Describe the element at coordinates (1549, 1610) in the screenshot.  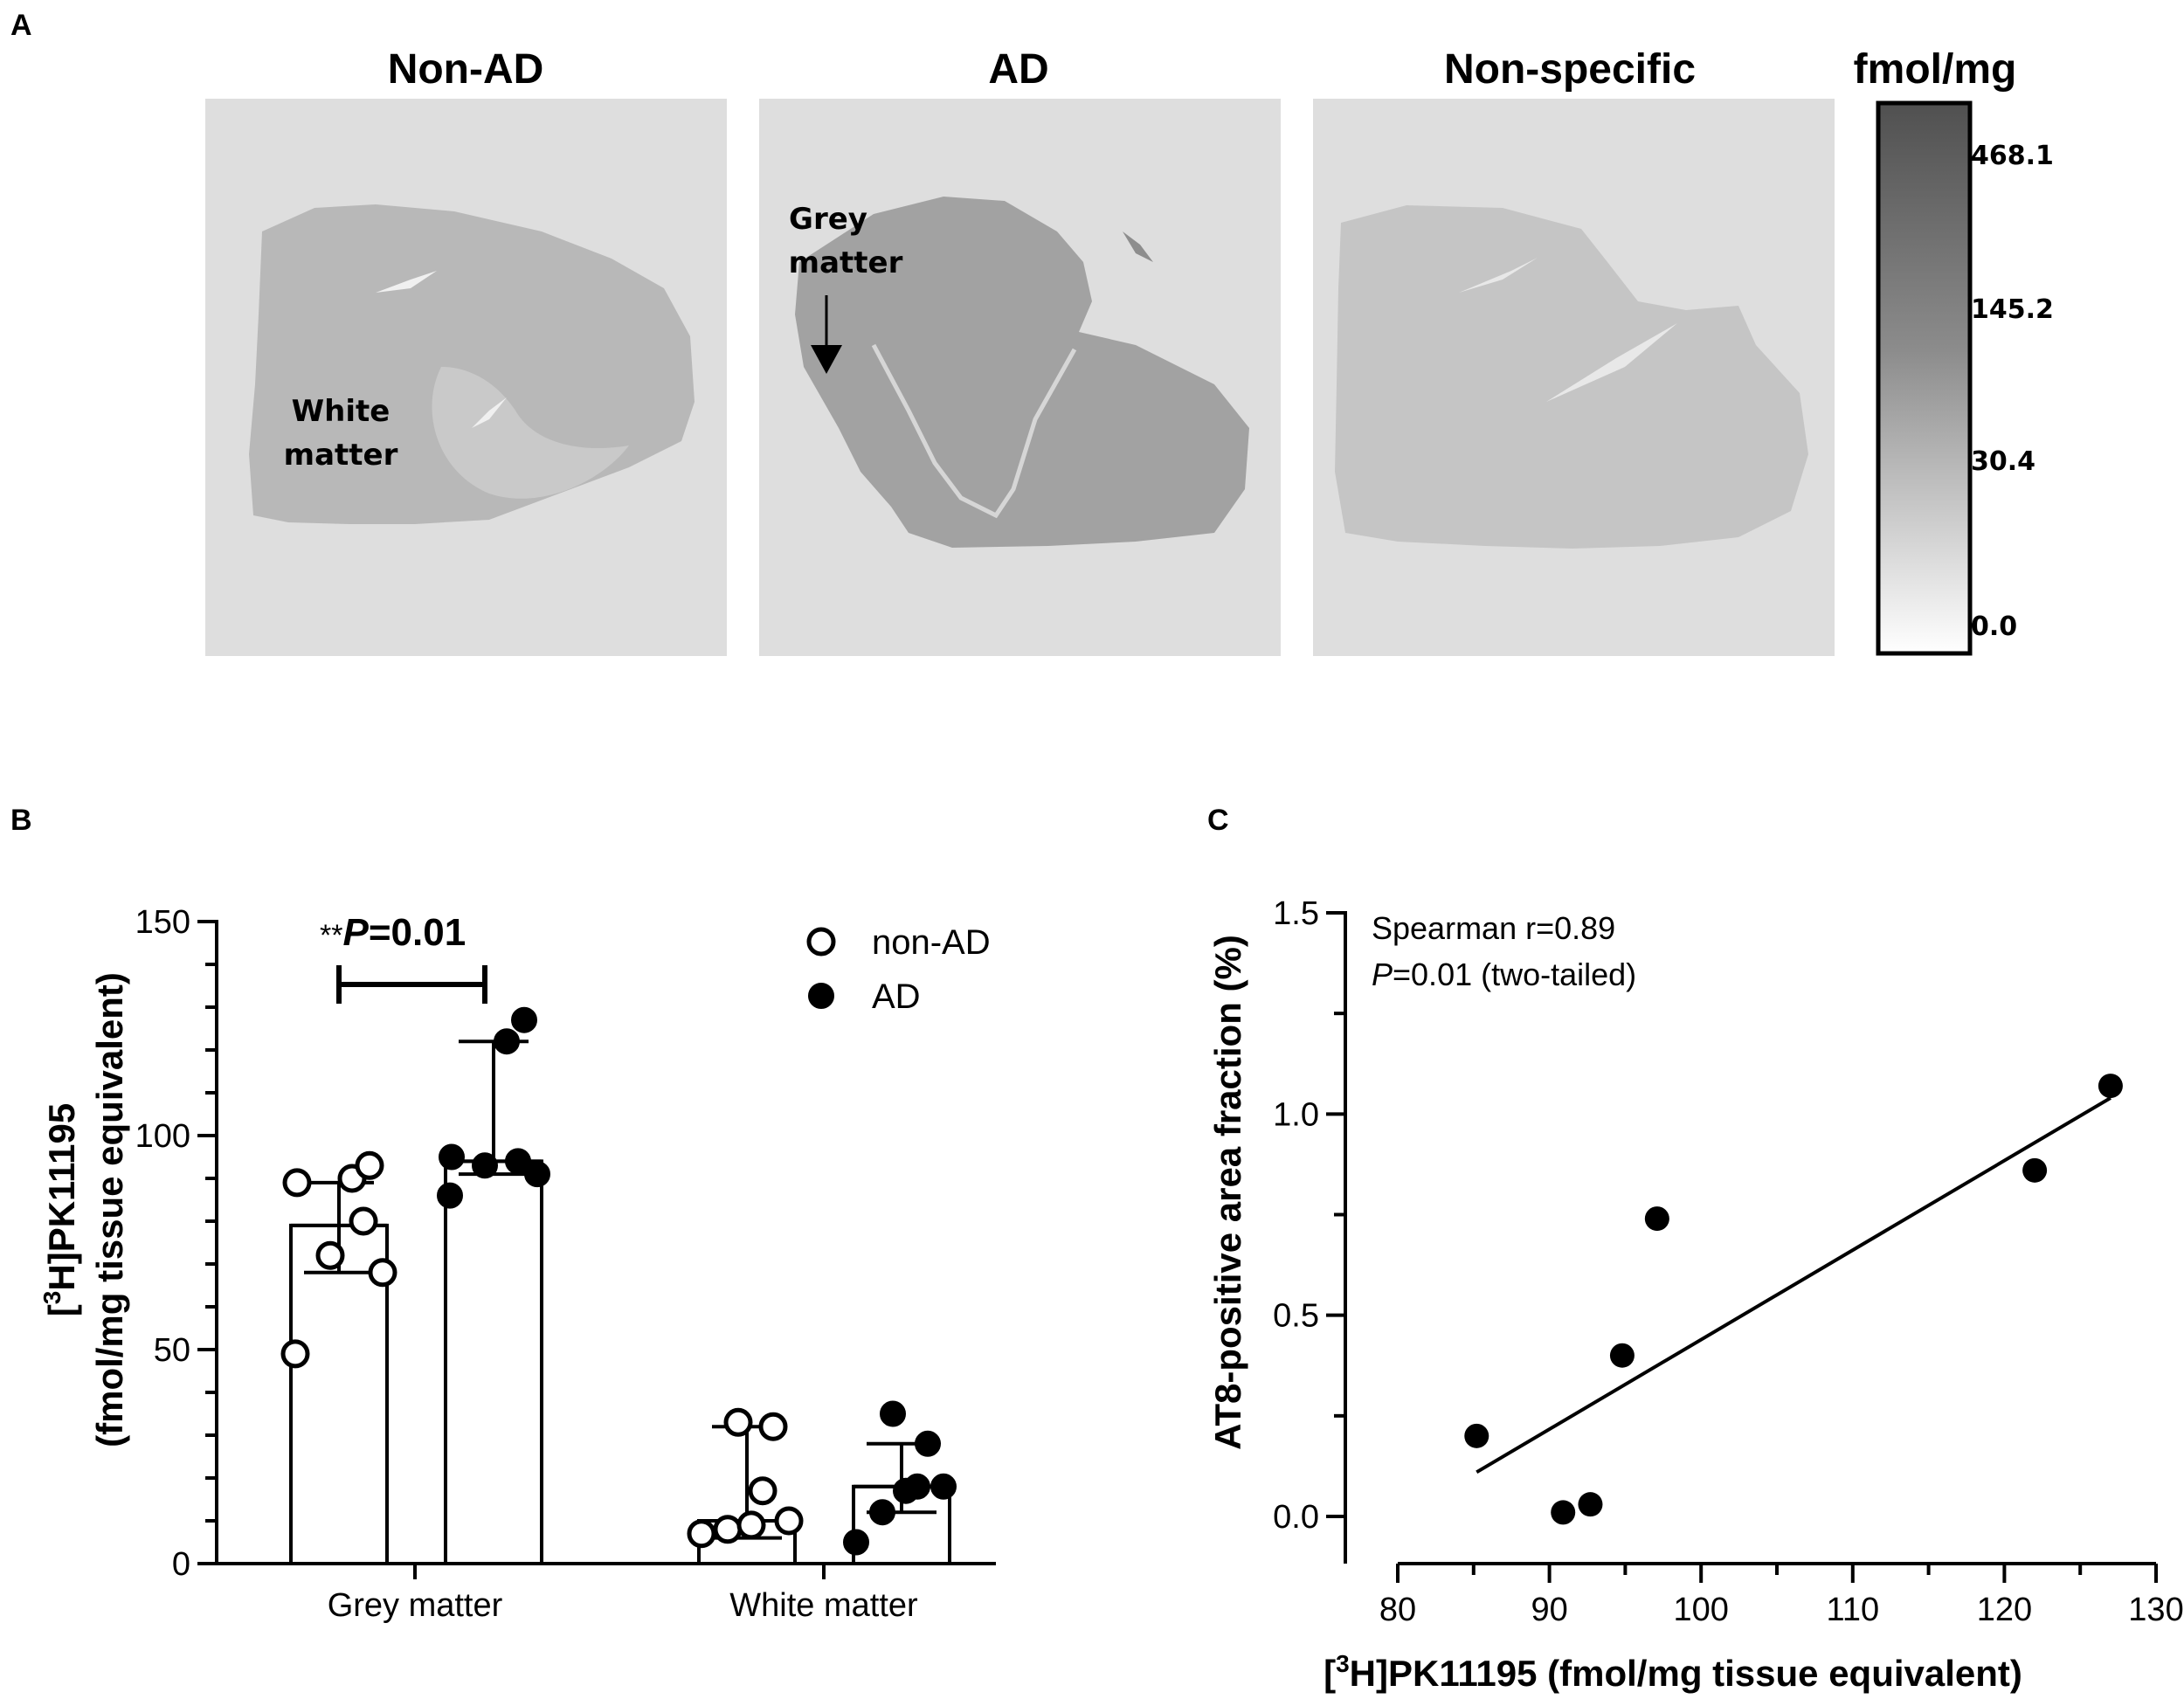
I see `x-tick-label: 90` at that location.